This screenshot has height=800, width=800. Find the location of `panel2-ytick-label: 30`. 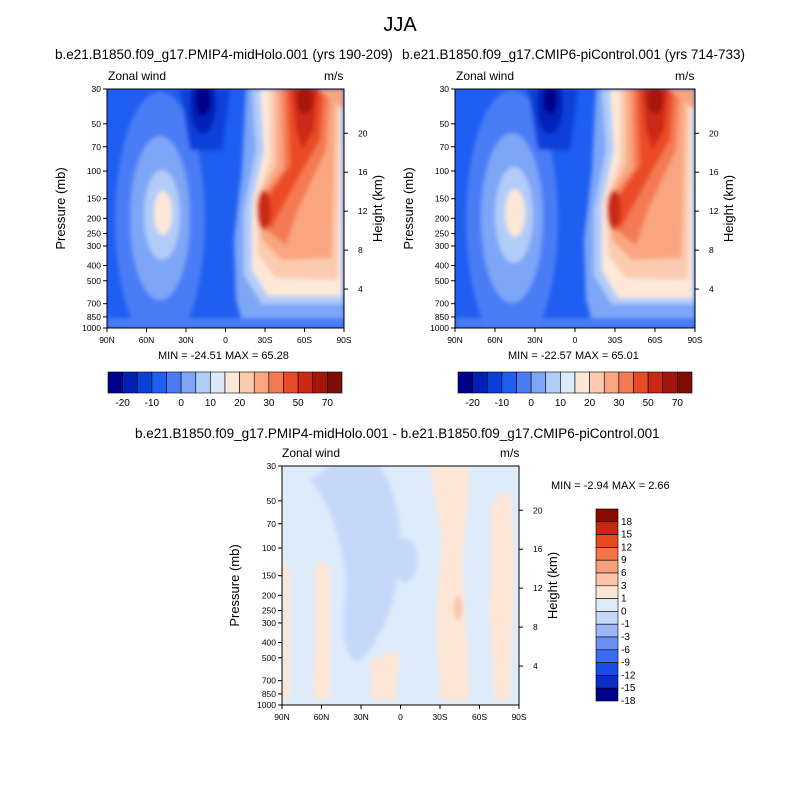

panel2-ytick-label: 30 is located at coordinates (445, 89).